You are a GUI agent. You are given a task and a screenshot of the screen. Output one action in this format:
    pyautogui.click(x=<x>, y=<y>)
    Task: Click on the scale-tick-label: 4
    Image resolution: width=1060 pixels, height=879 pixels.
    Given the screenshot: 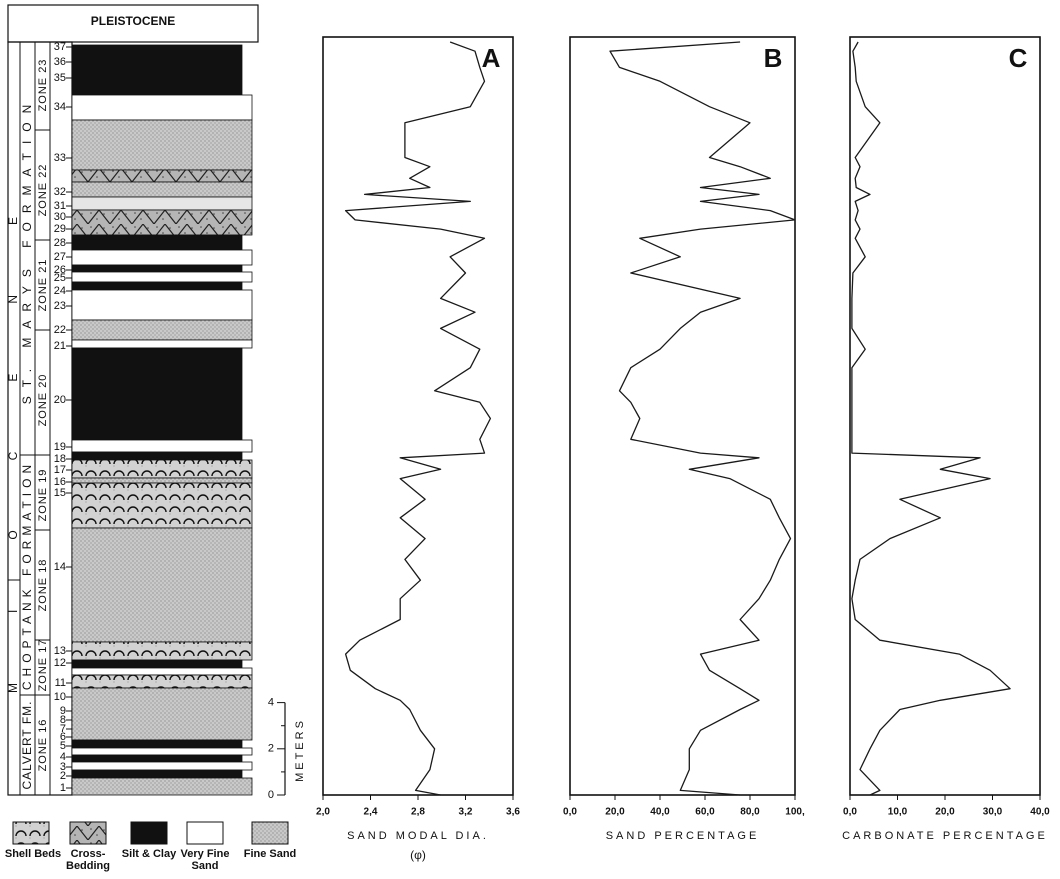 What is the action you would take?
    pyautogui.click(x=271, y=703)
    